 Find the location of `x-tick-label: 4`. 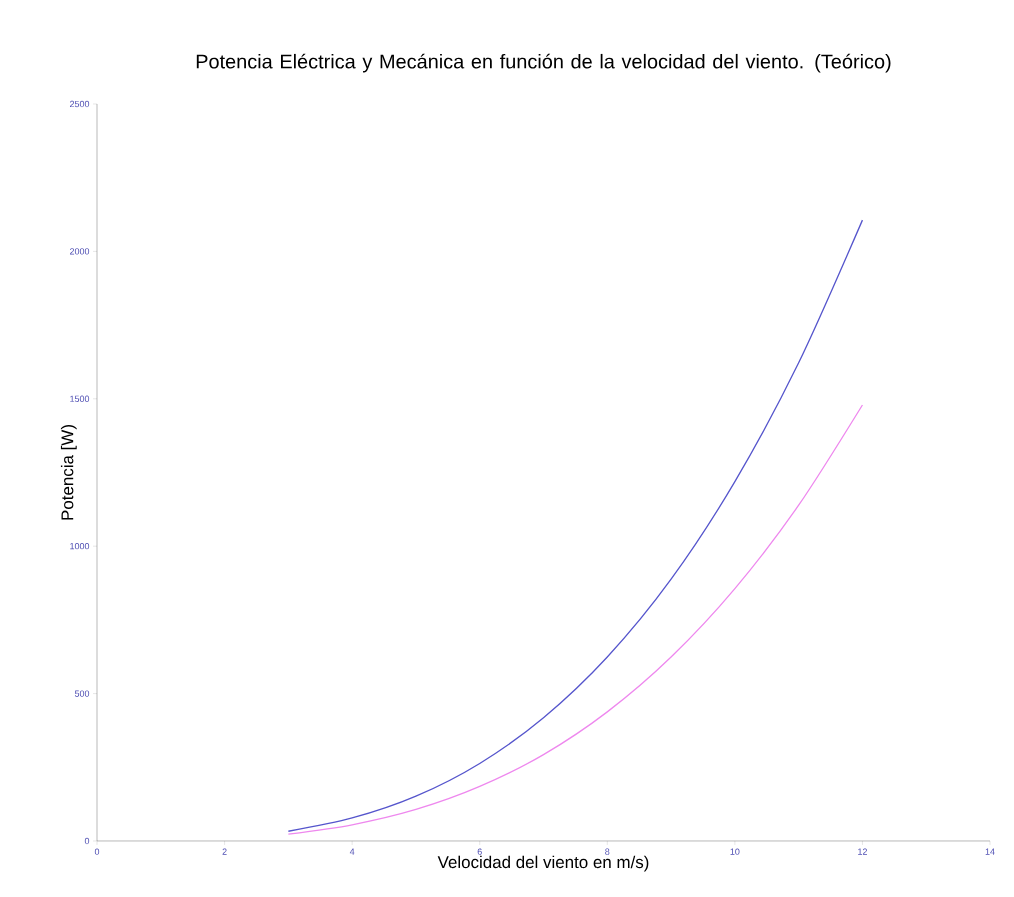

x-tick-label: 4 is located at coordinates (352, 851).